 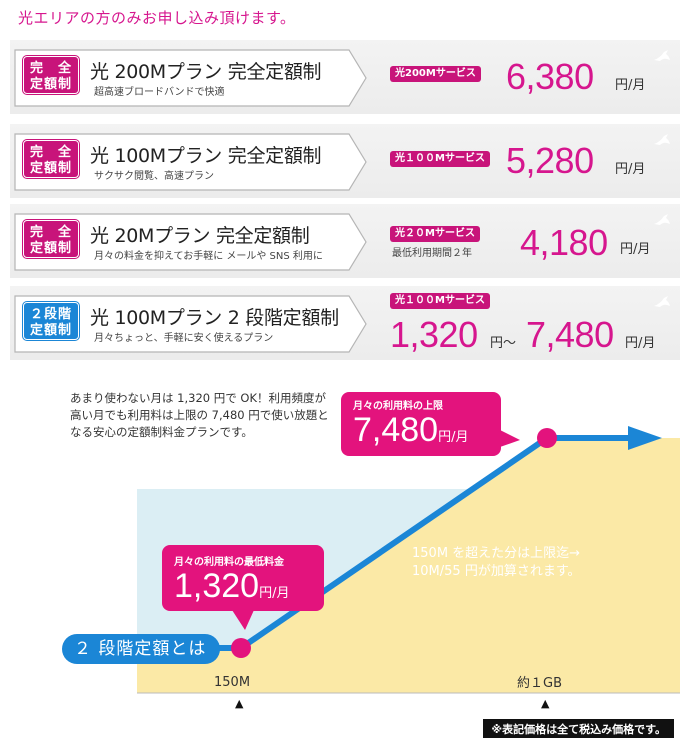 I want to click on price-line-arrowhead, so click(x=645, y=438).